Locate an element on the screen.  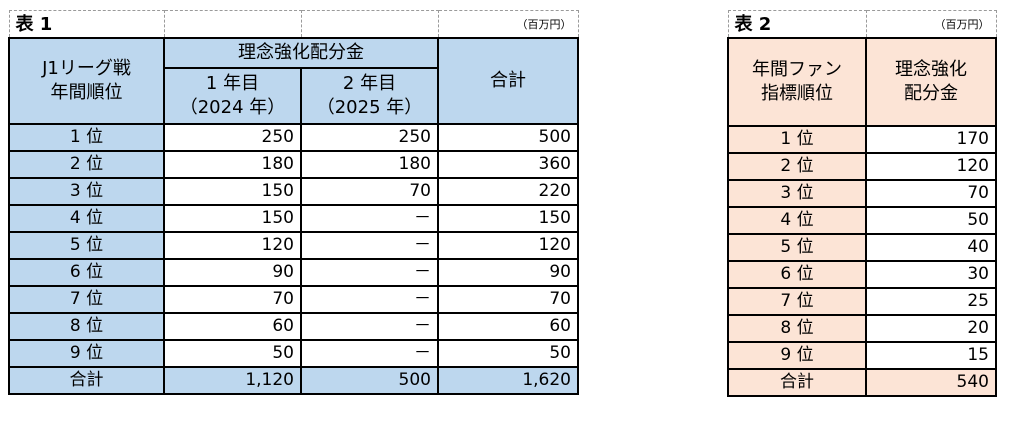
table-row: 3 位 70 is located at coordinates (862, 193).